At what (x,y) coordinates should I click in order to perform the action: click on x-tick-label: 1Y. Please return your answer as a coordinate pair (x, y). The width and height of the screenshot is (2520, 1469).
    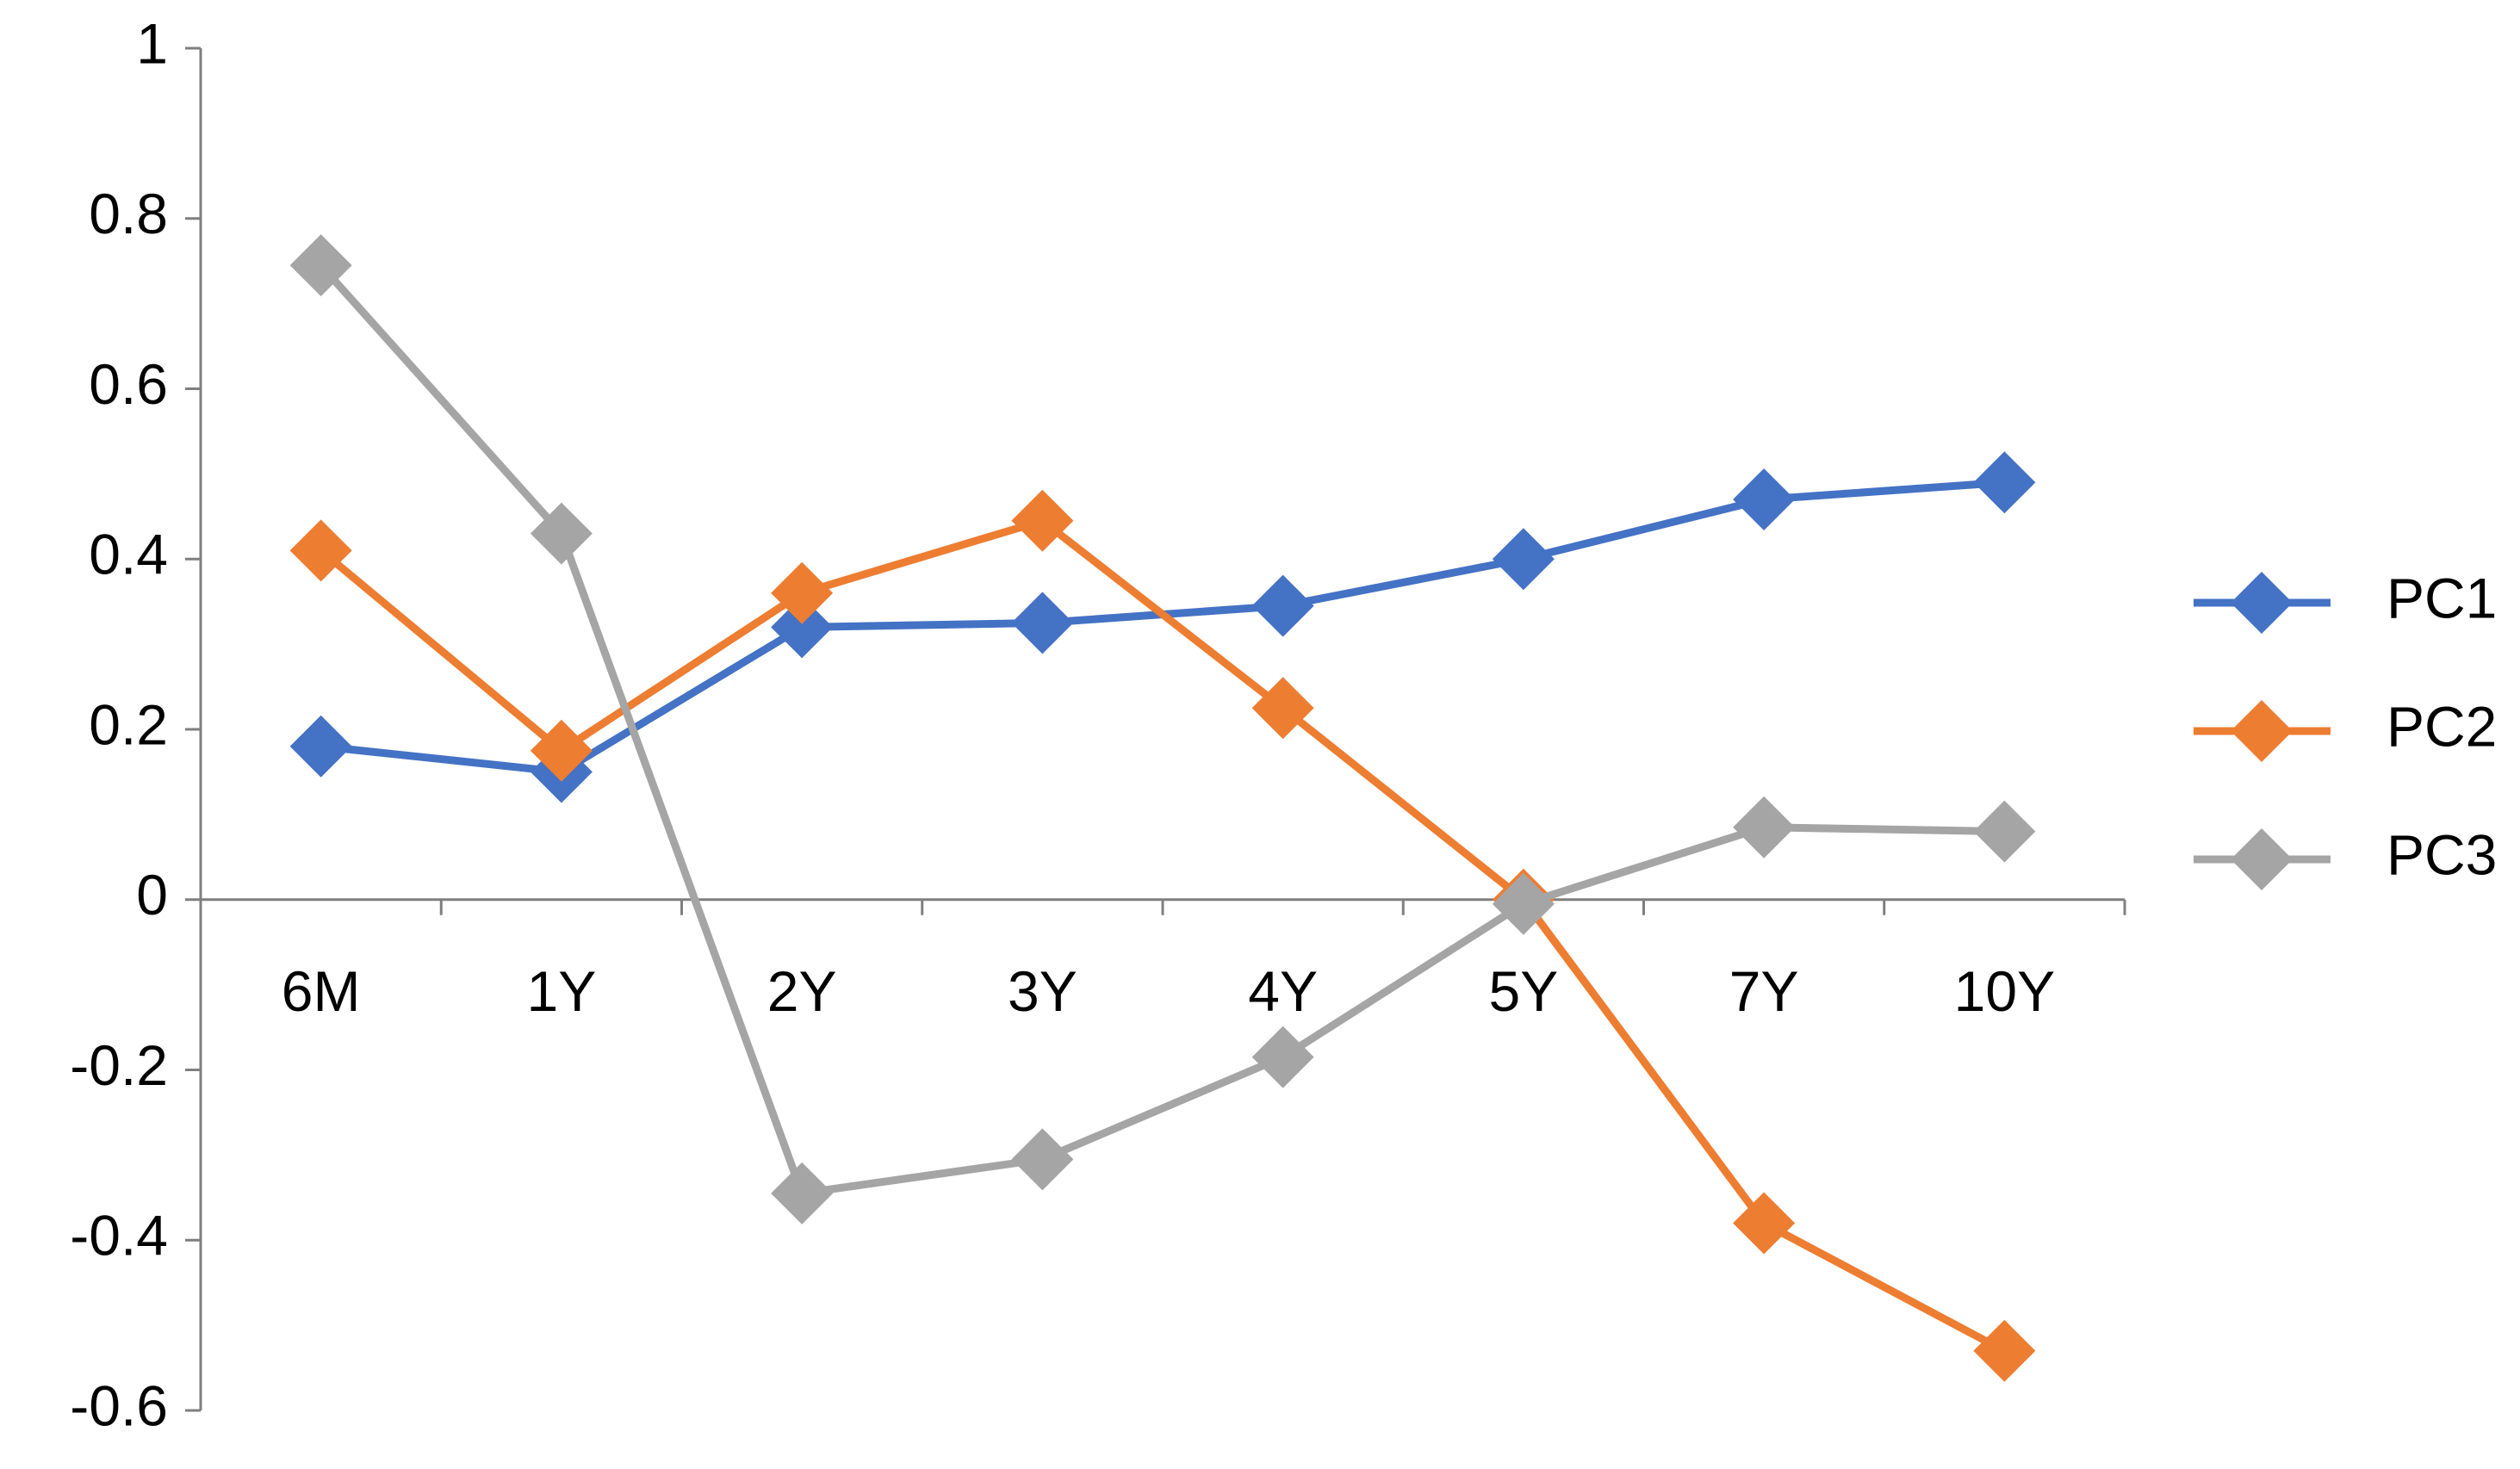
    Looking at the image, I should click on (562, 991).